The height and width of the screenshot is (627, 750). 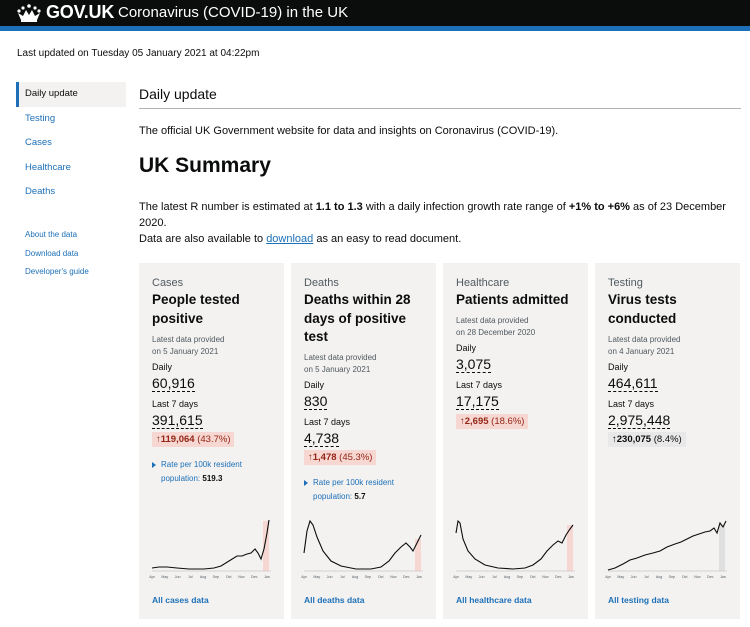 I want to click on change-badge: ↑1,478 (45.3%), so click(x=340, y=457).